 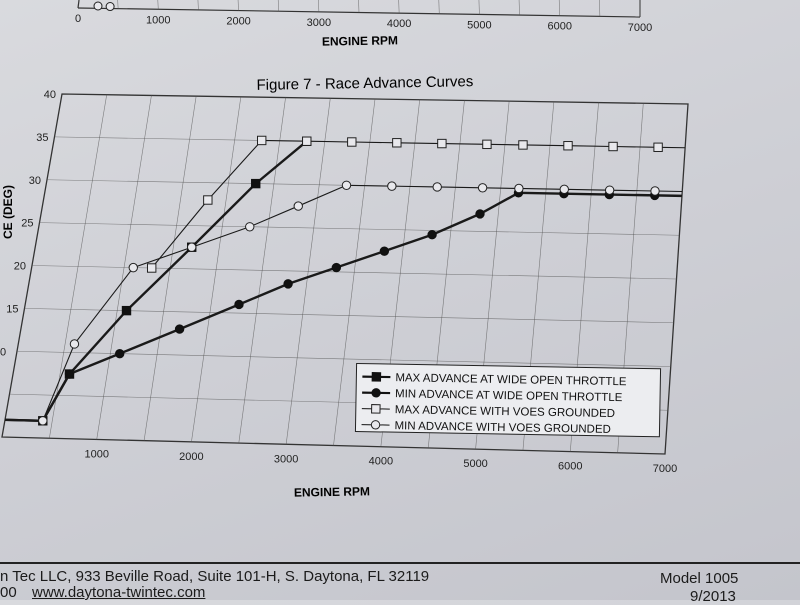 I want to click on y-tick-label: 30, so click(x=35, y=181).